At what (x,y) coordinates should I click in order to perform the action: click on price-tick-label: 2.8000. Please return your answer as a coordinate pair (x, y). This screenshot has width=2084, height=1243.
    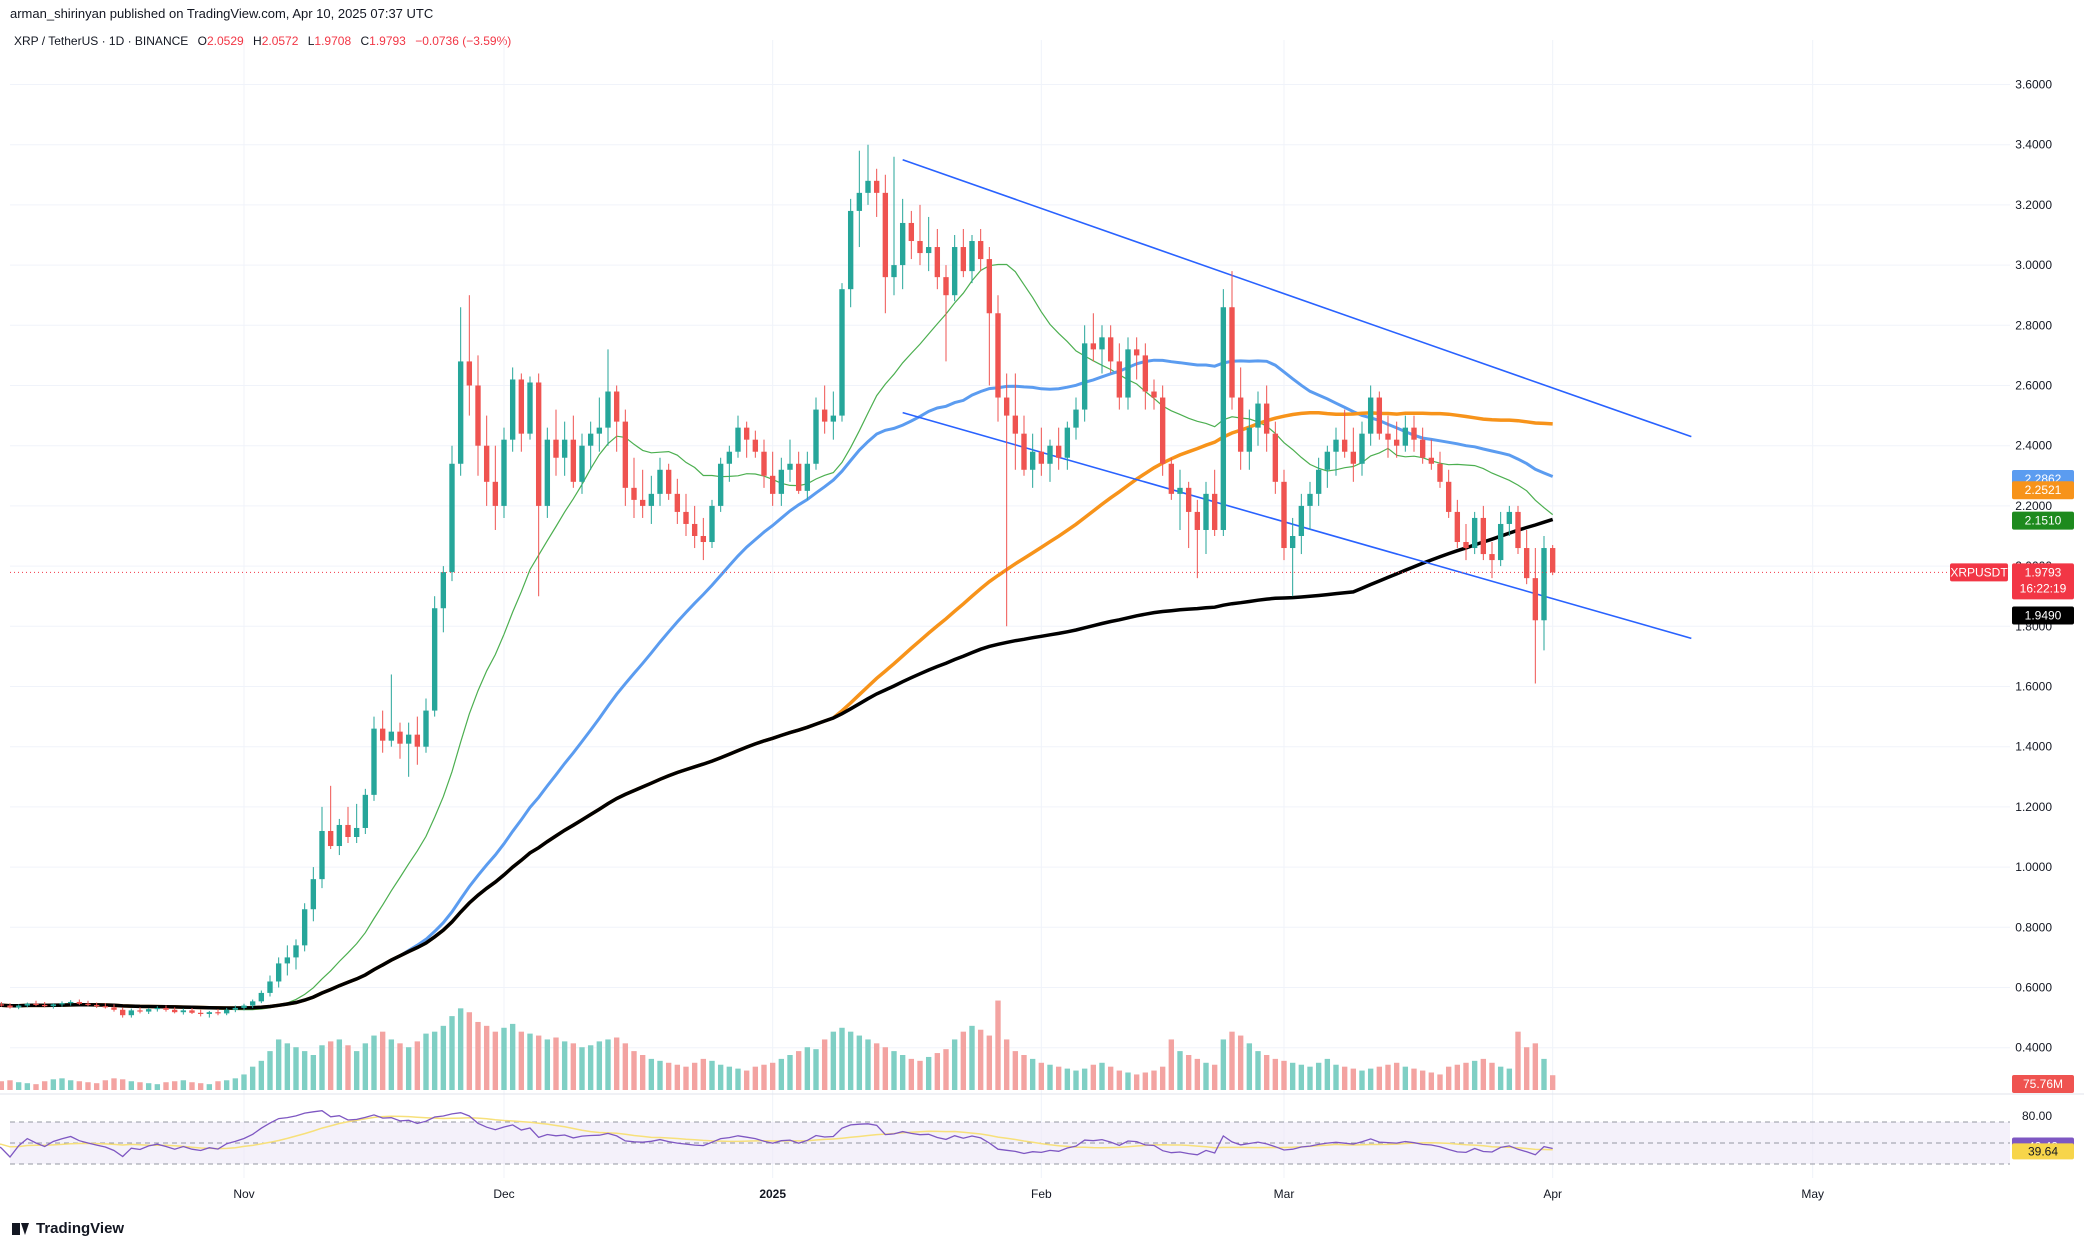
    Looking at the image, I should click on (2033, 325).